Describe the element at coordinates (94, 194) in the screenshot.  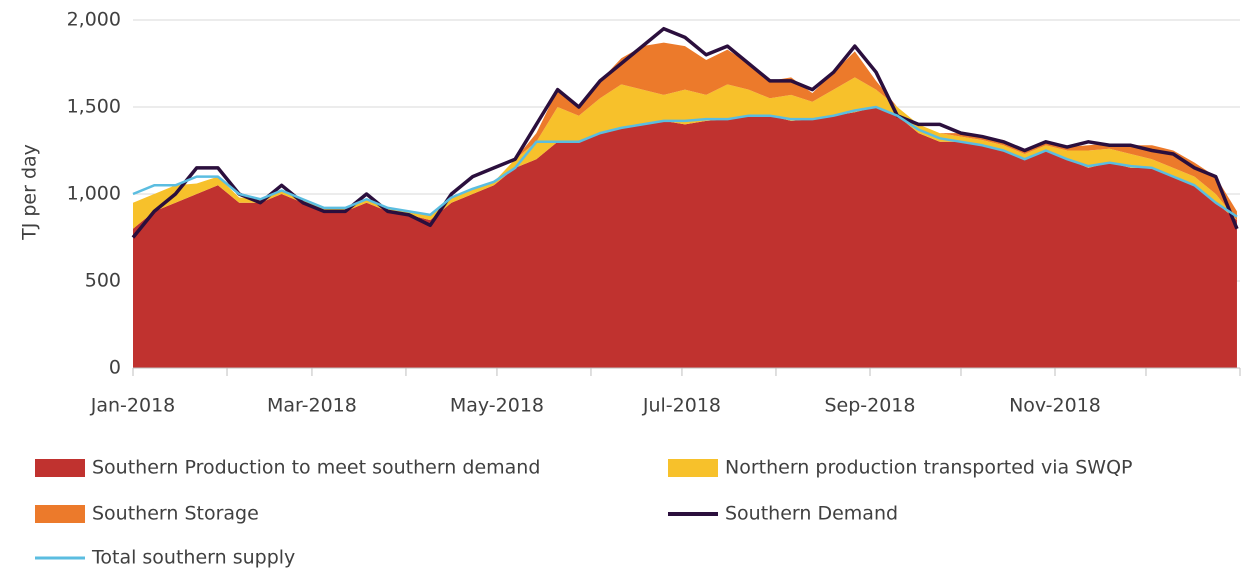
I see `y-tick-label: 1,000` at that location.